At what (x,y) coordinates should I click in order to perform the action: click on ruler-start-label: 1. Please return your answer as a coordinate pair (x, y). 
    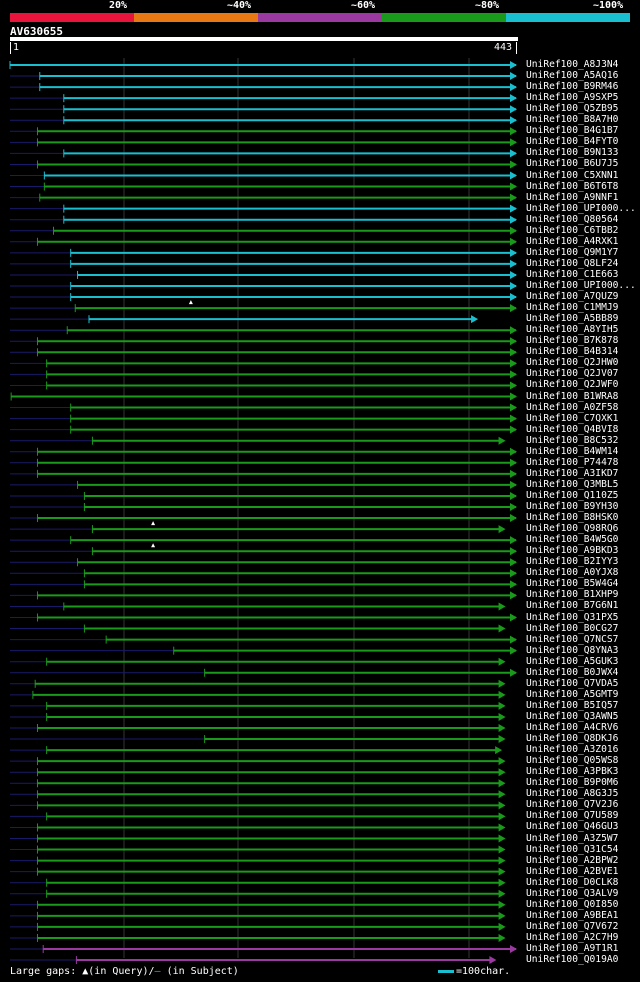
    Looking at the image, I should click on (16, 47).